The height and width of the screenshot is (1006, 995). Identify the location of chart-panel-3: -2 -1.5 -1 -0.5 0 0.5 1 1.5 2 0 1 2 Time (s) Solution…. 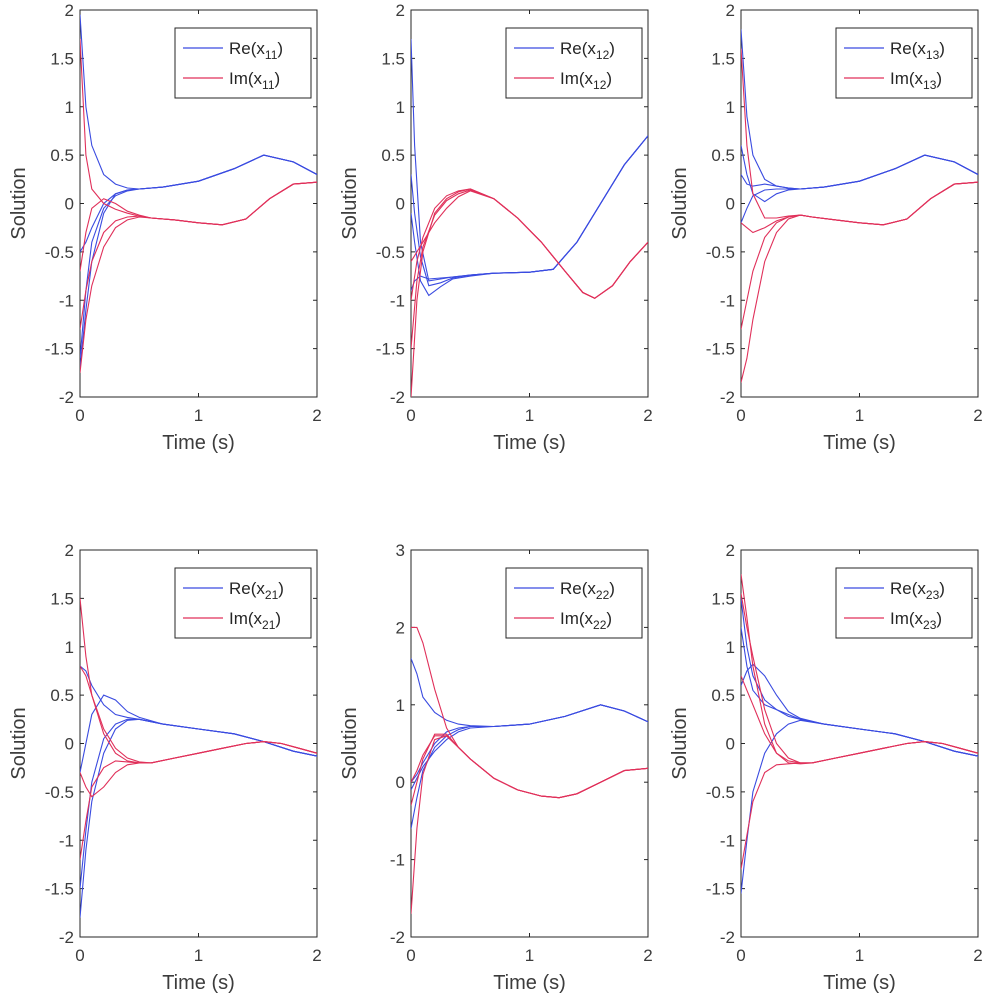
(826, 227).